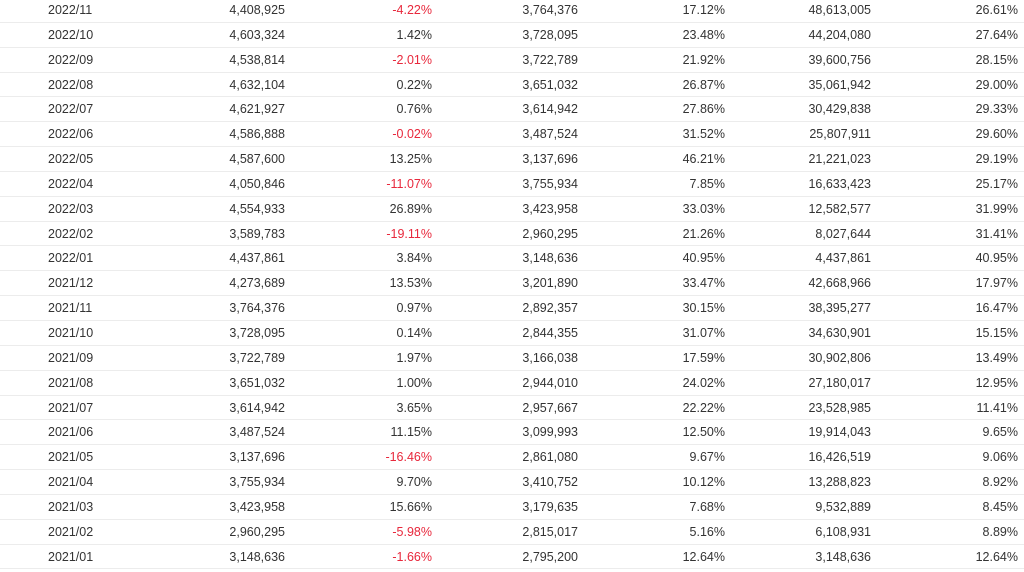  What do you see at coordinates (997, 407) in the screenshot?
I see `cumulative-rate-cell: 11.41%` at bounding box center [997, 407].